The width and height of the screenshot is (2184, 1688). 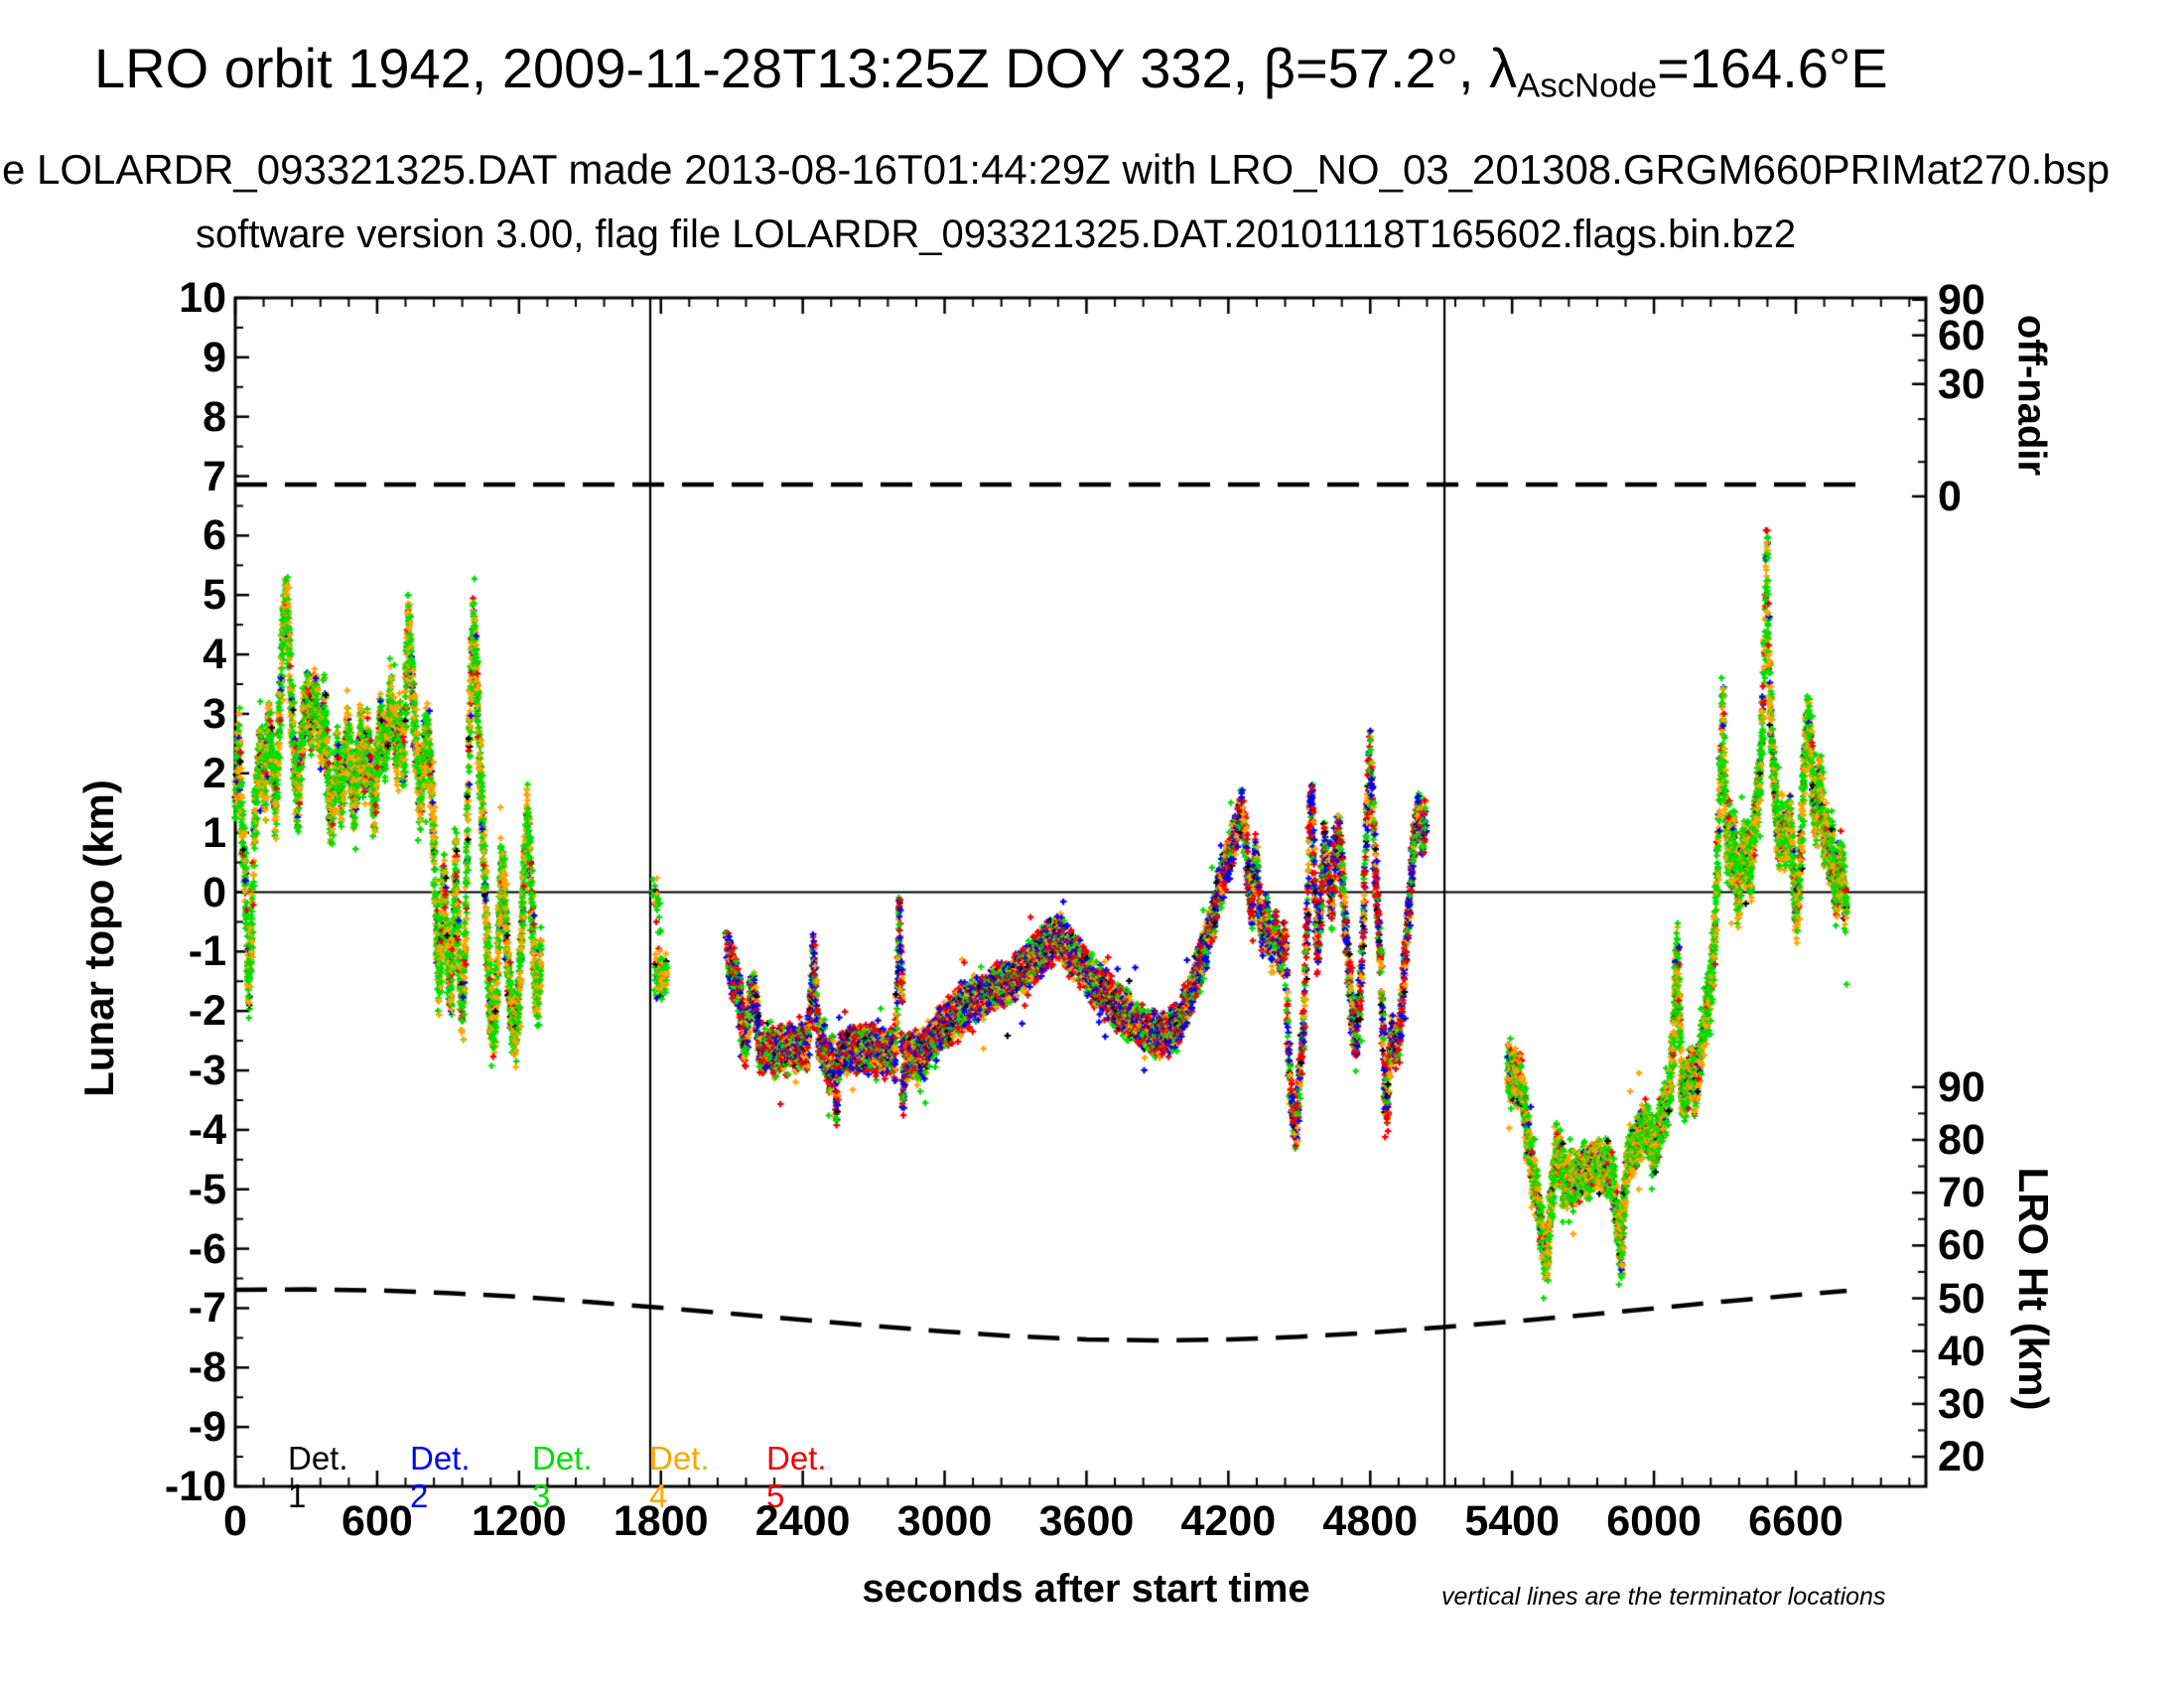 I want to click on y-tick-label-topo: 3, so click(x=214, y=713).